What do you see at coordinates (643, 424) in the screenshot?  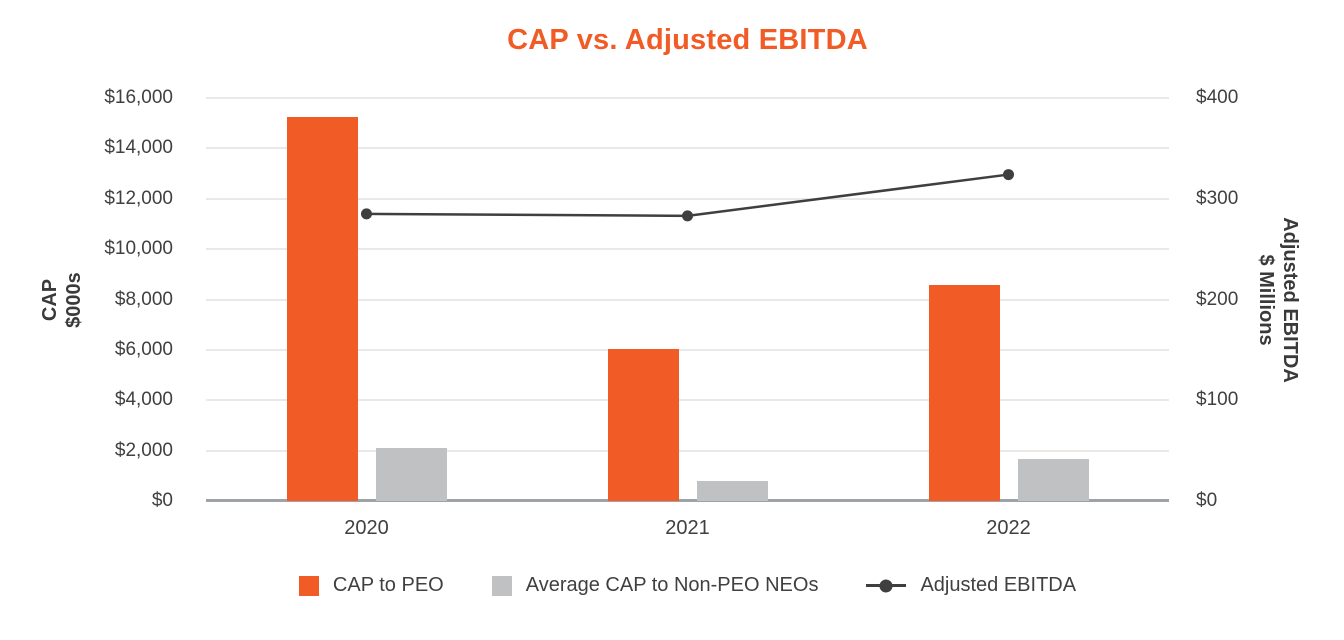 I see `bar-cap-to-peo-2021` at bounding box center [643, 424].